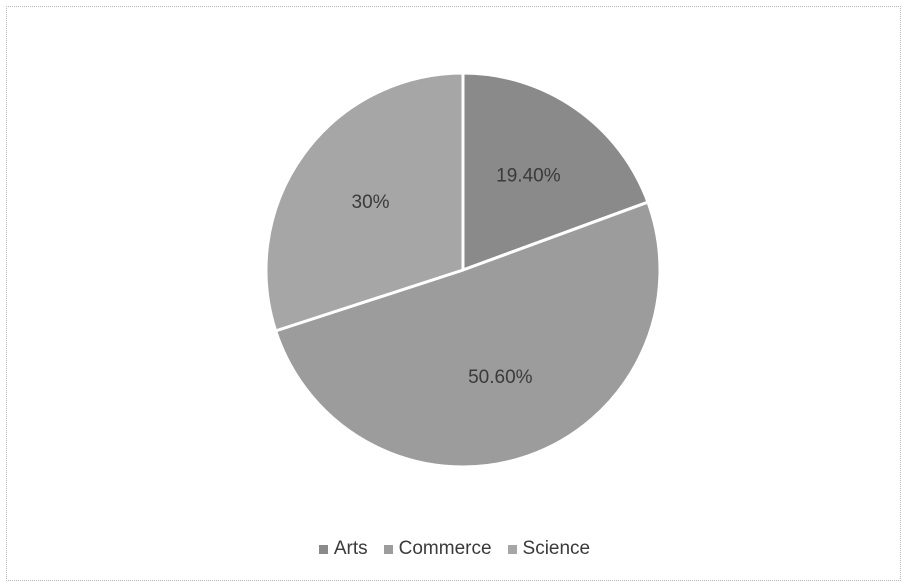  What do you see at coordinates (456, 276) in the screenshot?
I see `pie-data-labels: 19.40% 50.60% 30%` at bounding box center [456, 276].